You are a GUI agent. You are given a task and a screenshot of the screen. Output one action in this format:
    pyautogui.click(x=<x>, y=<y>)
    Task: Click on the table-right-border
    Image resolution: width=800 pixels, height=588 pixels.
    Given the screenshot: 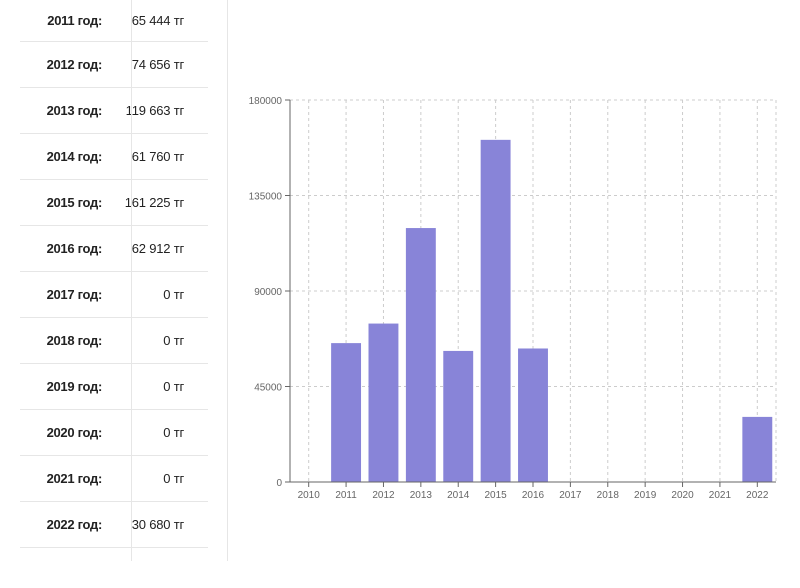 What is the action you would take?
    pyautogui.click(x=227, y=280)
    